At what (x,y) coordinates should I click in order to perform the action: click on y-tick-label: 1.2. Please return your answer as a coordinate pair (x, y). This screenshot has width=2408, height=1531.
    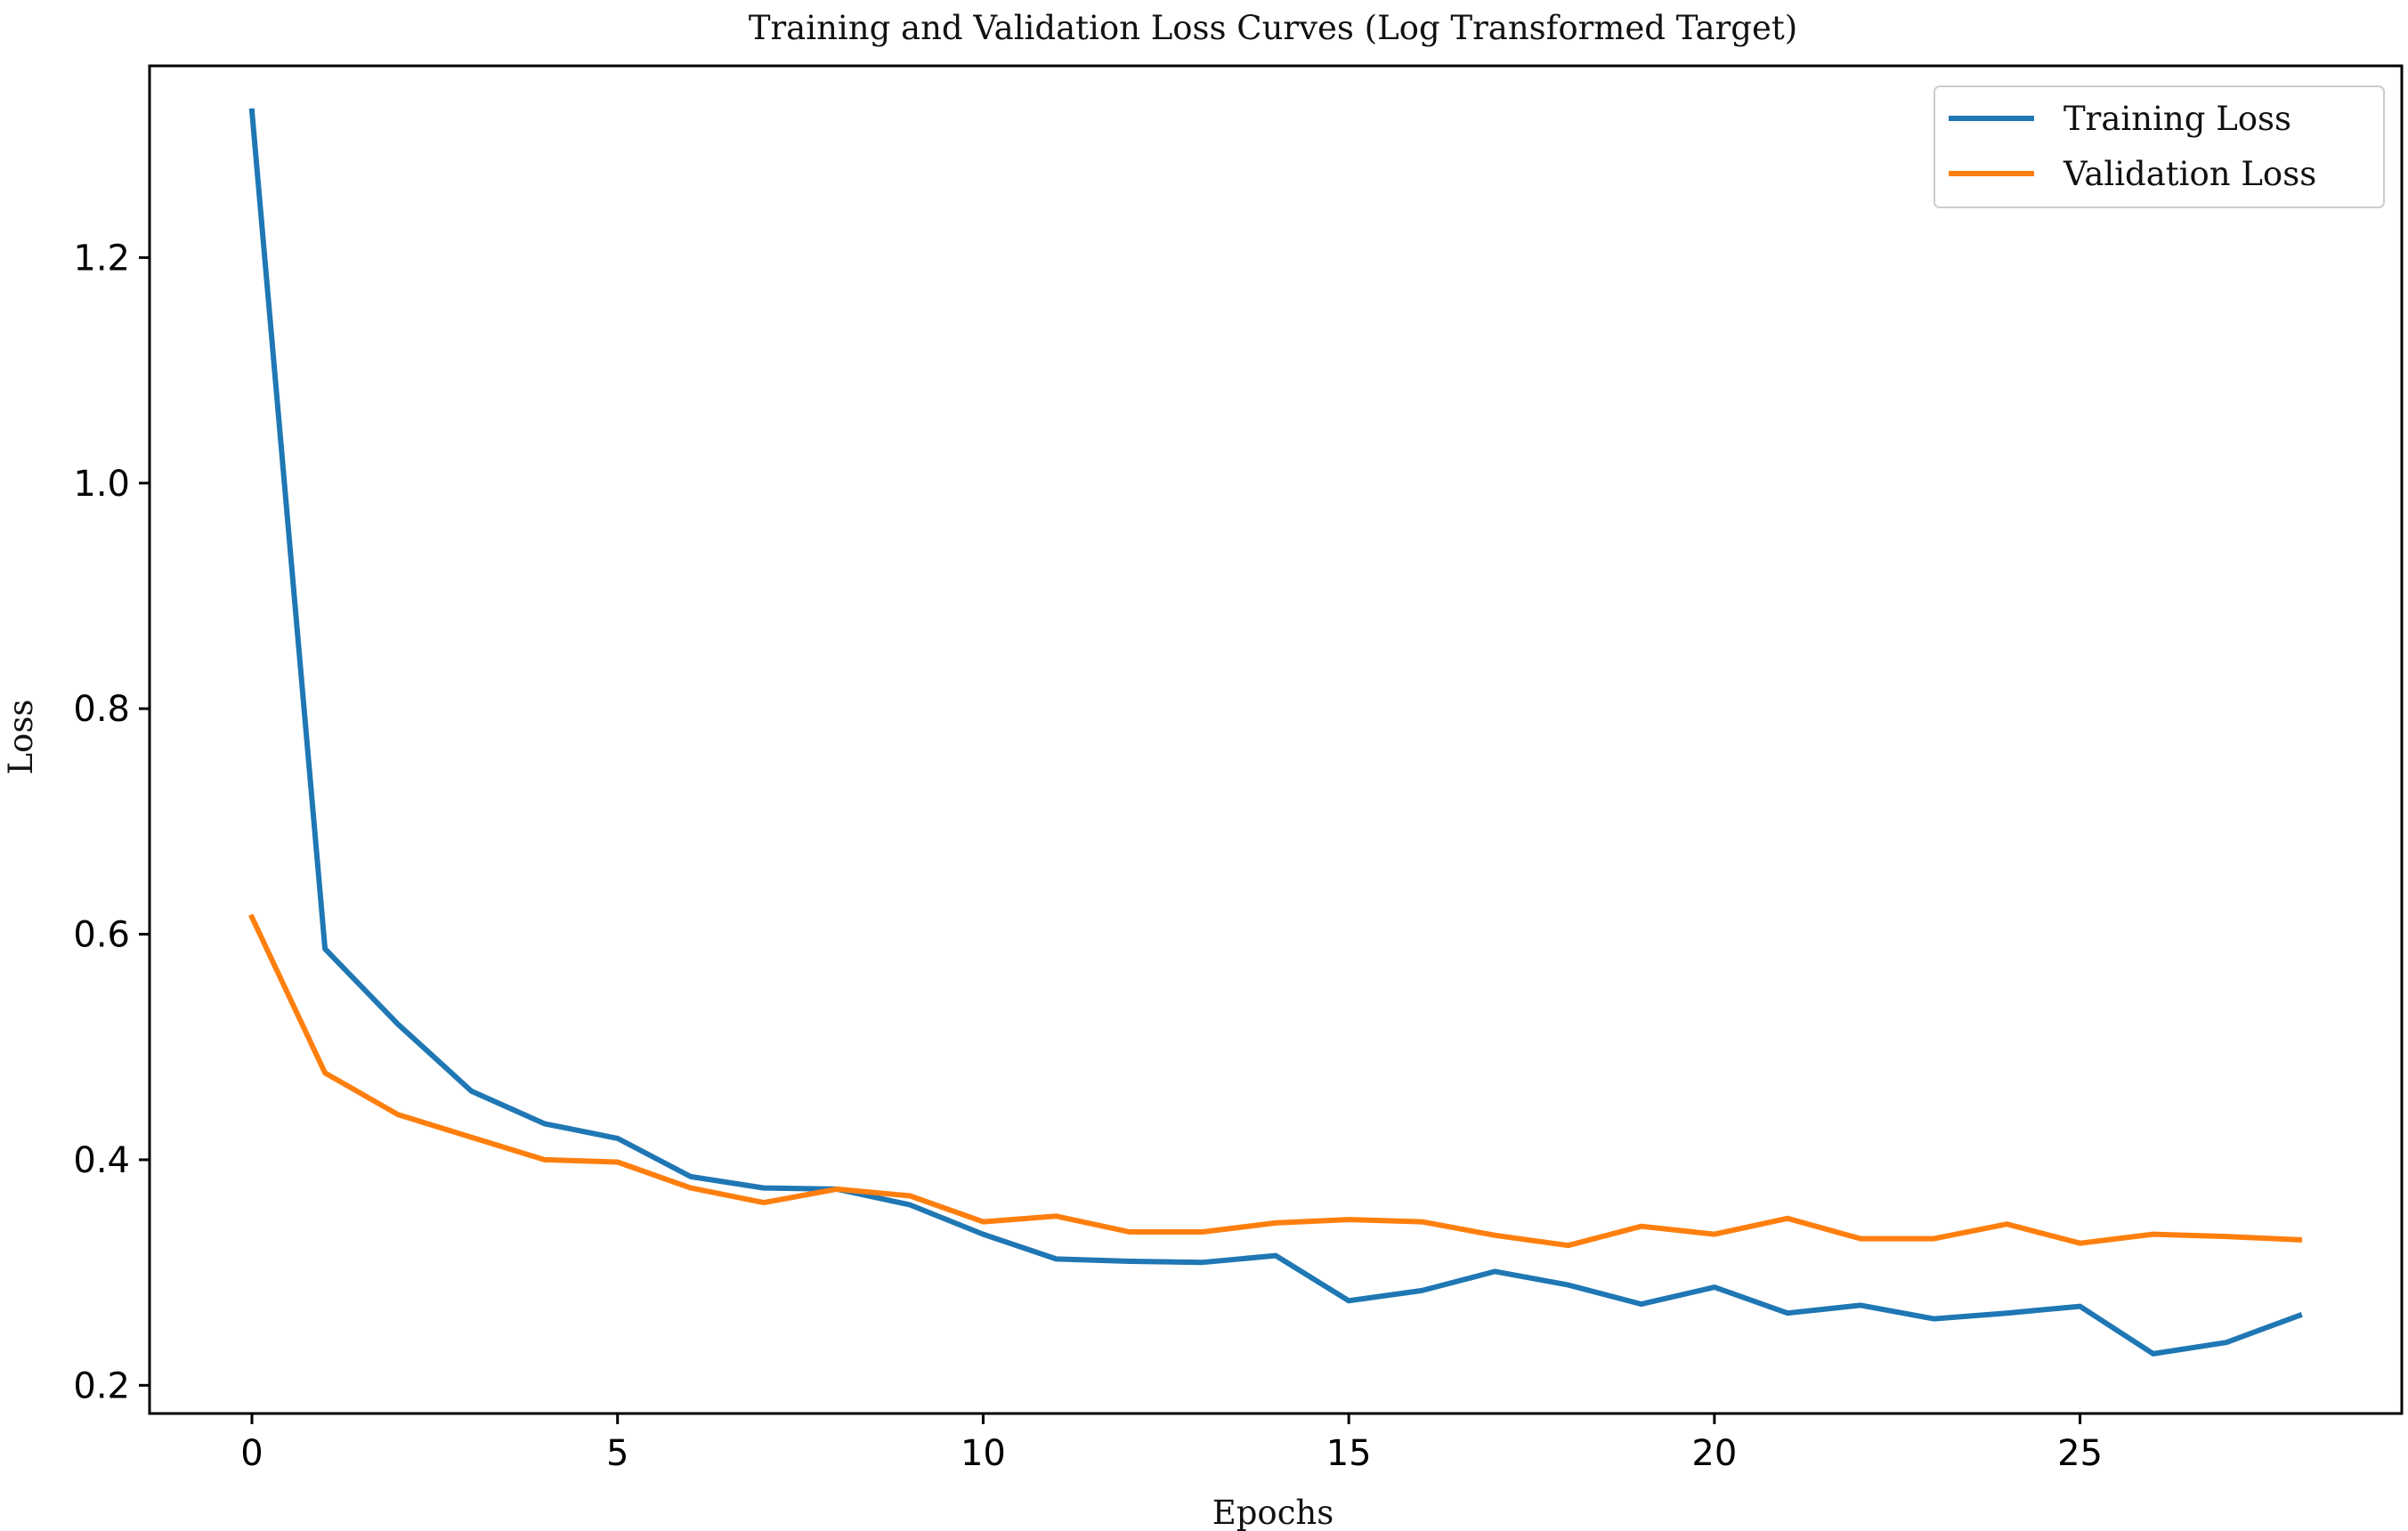
    Looking at the image, I should click on (101, 258).